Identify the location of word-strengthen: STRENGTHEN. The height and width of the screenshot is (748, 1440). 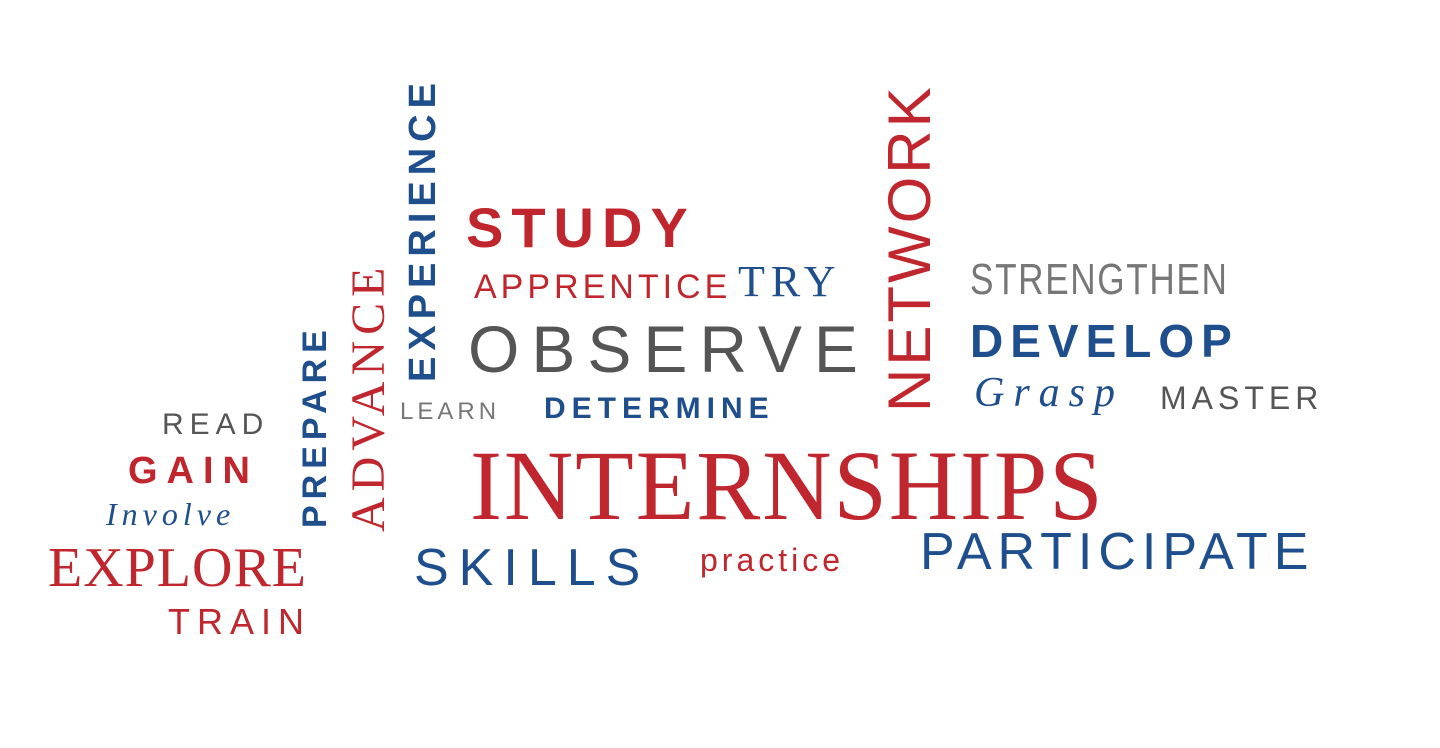
(1099, 279).